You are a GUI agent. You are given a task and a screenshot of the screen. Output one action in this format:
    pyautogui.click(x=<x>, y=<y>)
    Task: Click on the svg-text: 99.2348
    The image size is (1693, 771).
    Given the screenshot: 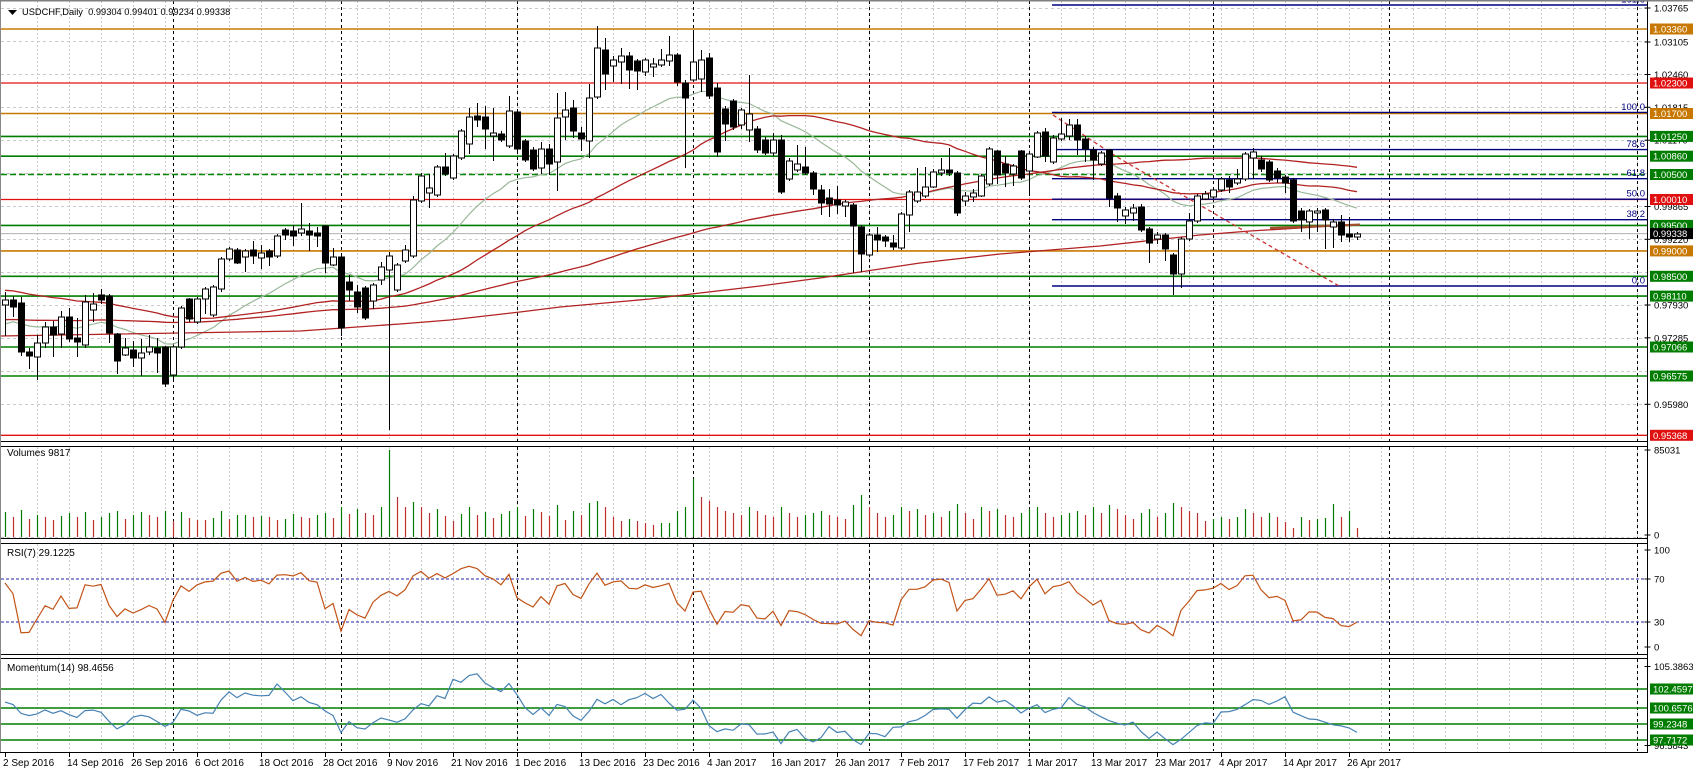 What is the action you would take?
    pyautogui.click(x=1670, y=725)
    